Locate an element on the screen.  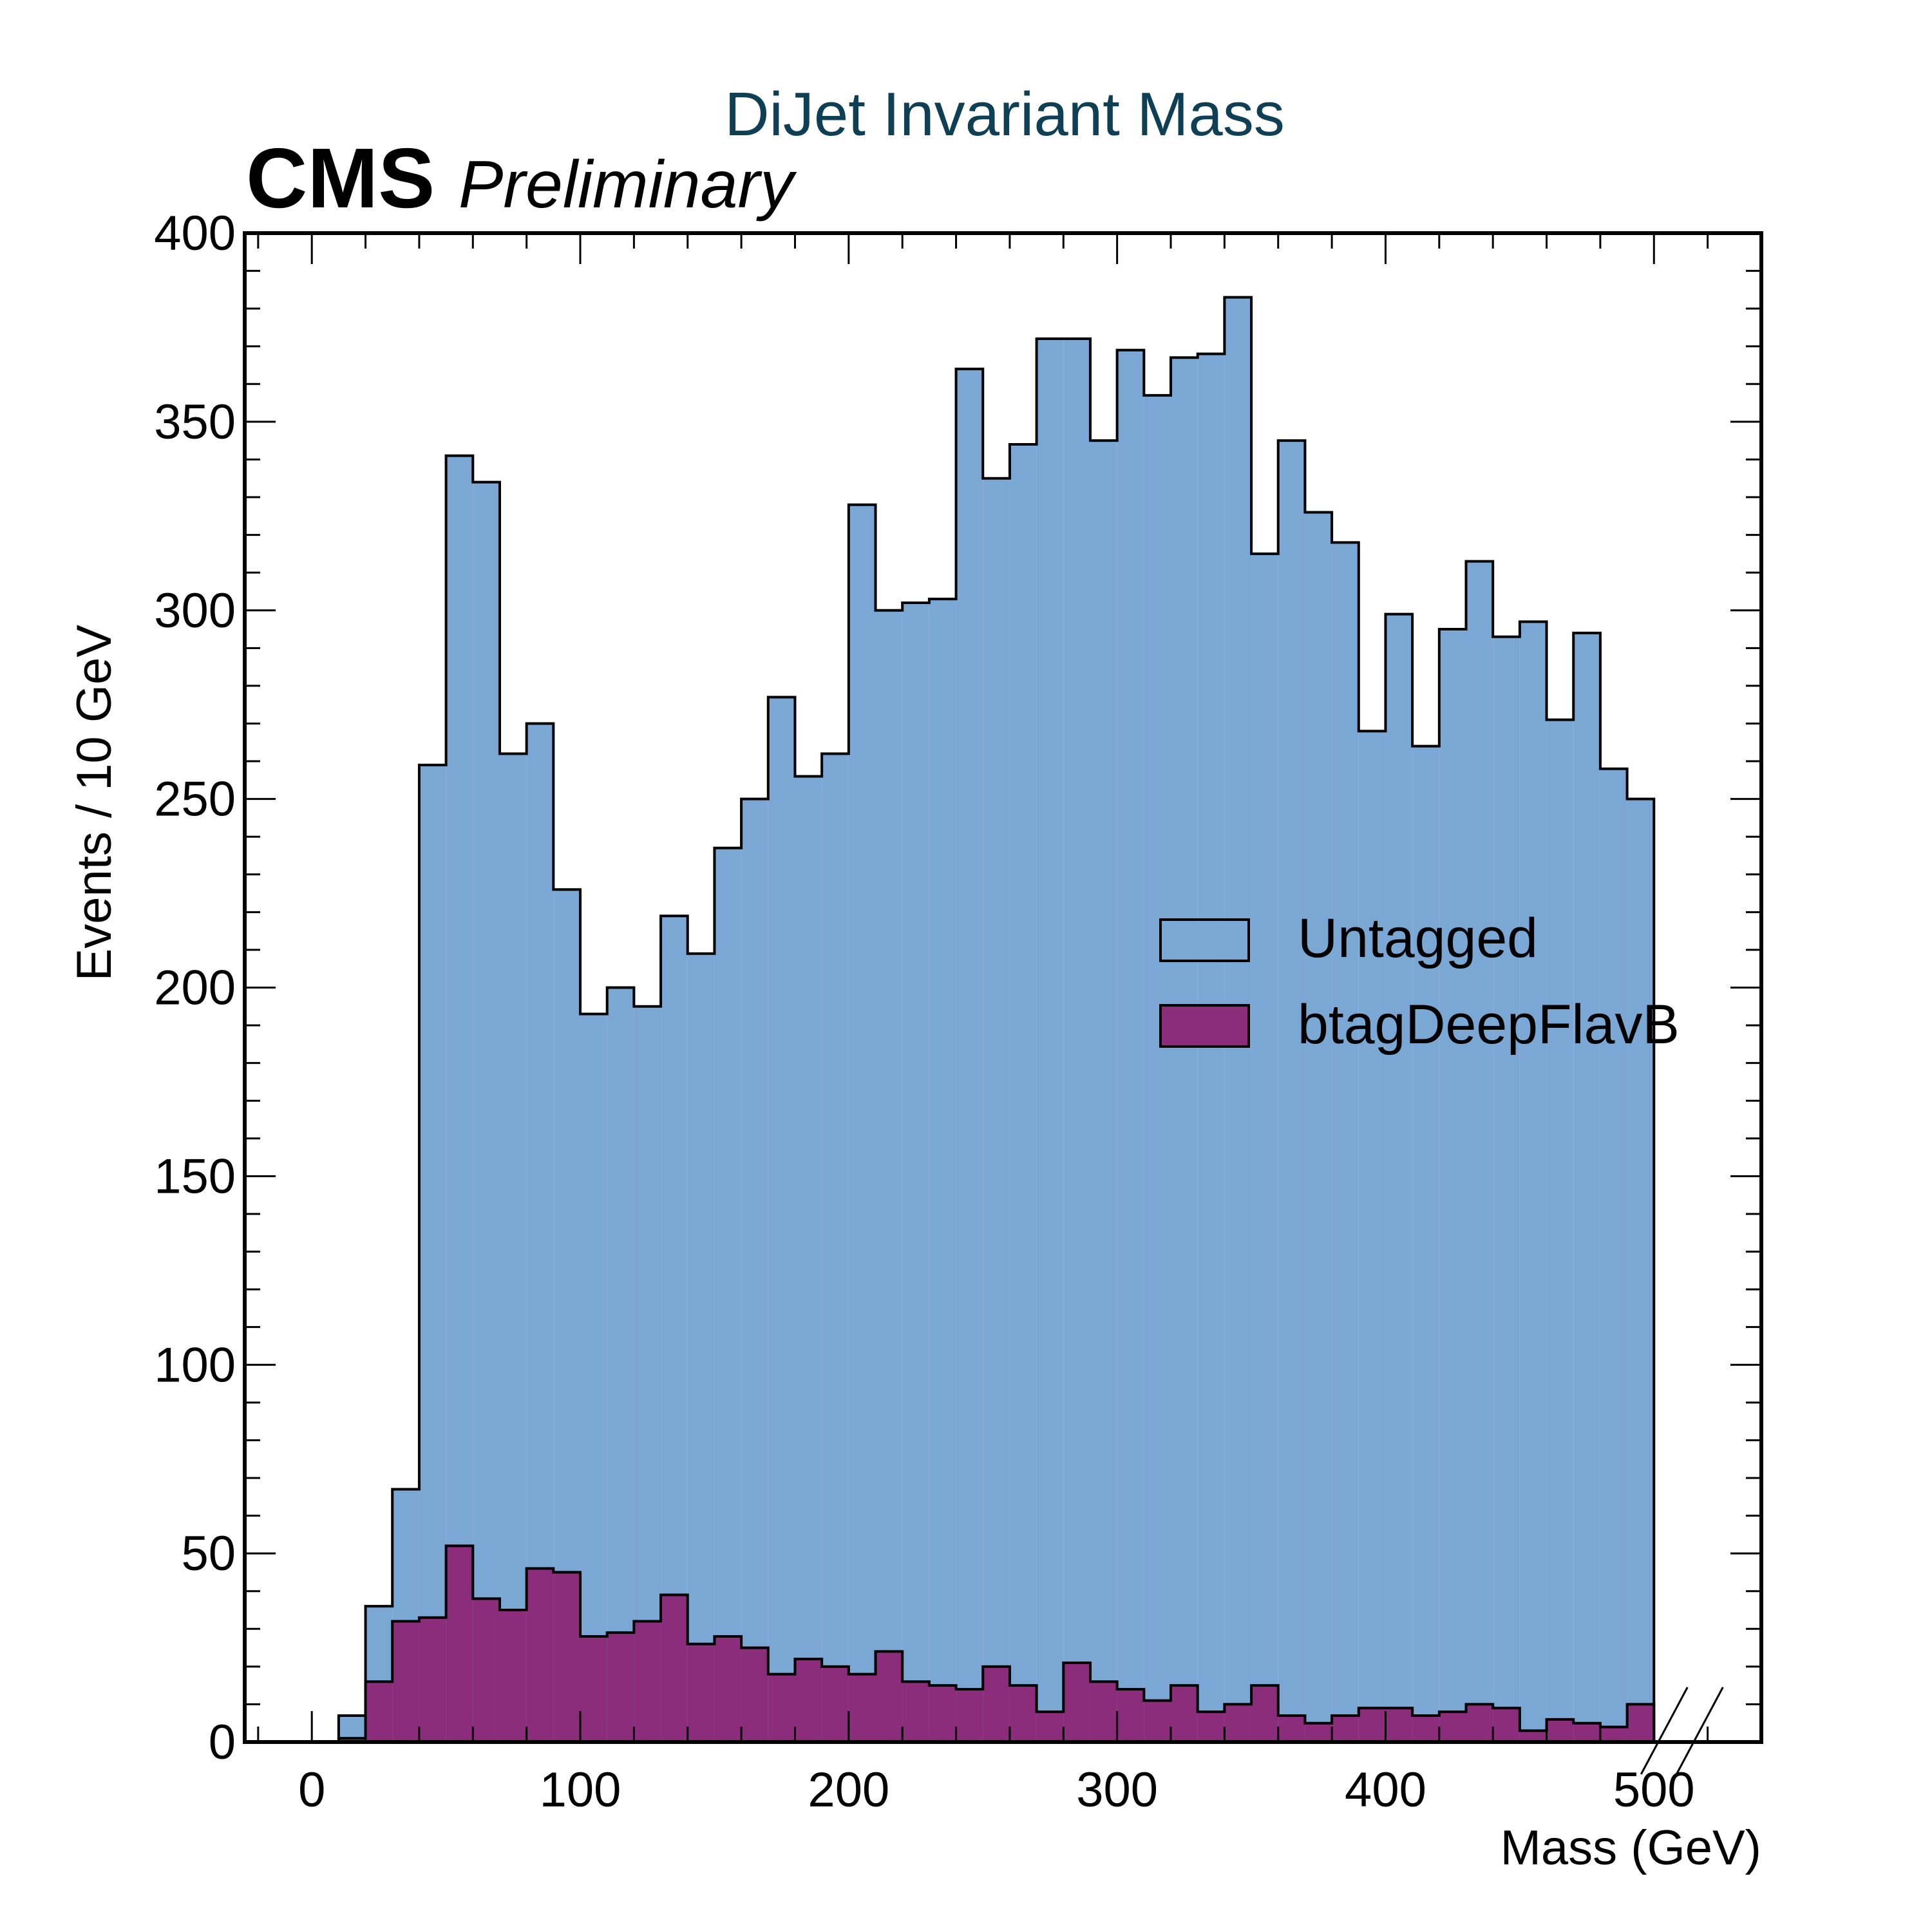
legend-swatch-btag is located at coordinates (1204, 1026).